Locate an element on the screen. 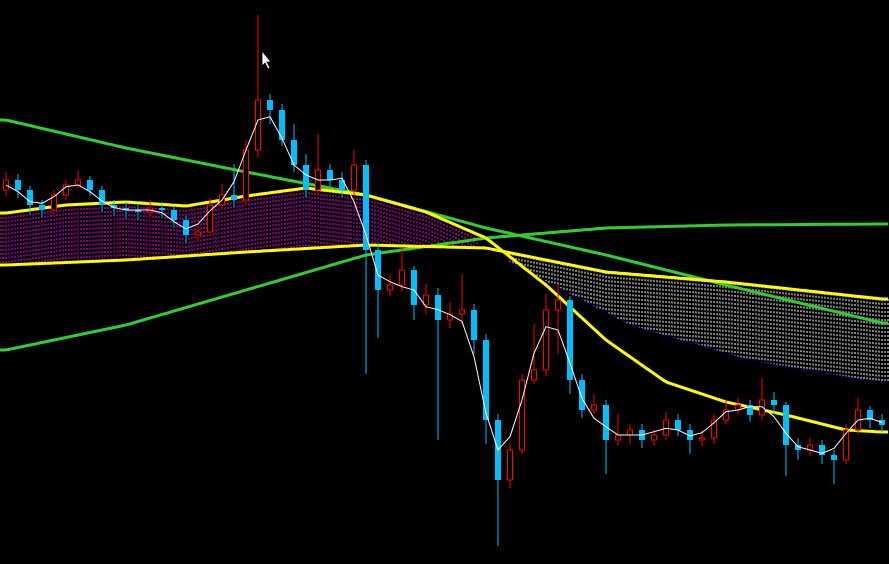 The width and height of the screenshot is (889, 564). yellow-slow-ma-line is located at coordinates (444, 272).